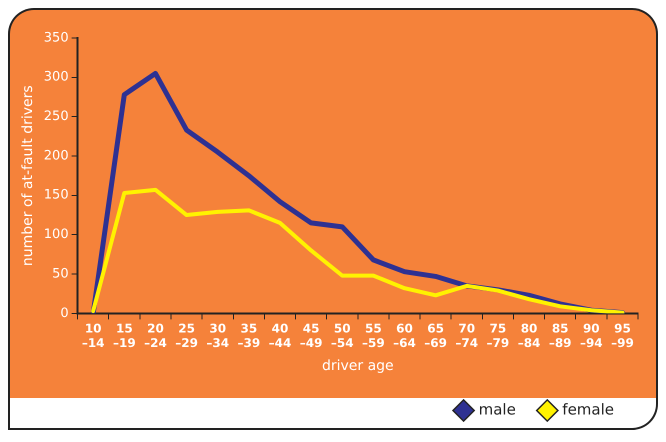  What do you see at coordinates (622, 336) in the screenshot?
I see `x-tick-label: 95 –99` at bounding box center [622, 336].